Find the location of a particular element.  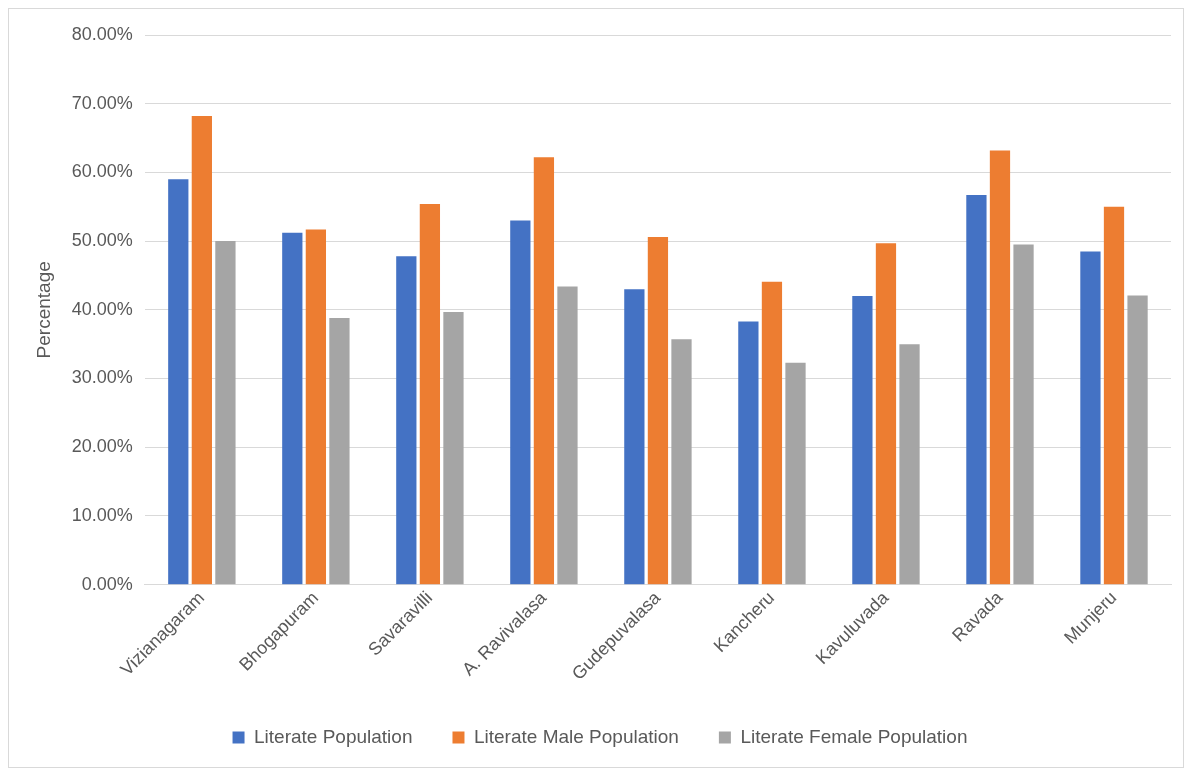

y-tick-label: 10.00% is located at coordinates (102, 514).